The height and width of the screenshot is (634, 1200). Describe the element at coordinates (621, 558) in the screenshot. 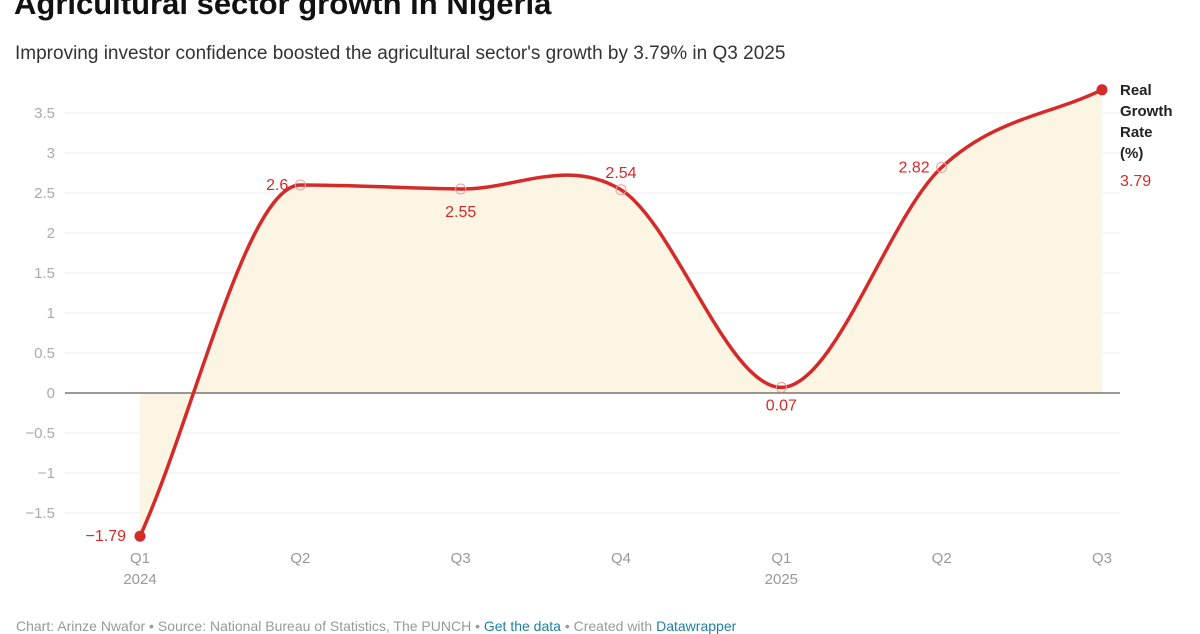

I see `x-tick-label: Q4` at that location.